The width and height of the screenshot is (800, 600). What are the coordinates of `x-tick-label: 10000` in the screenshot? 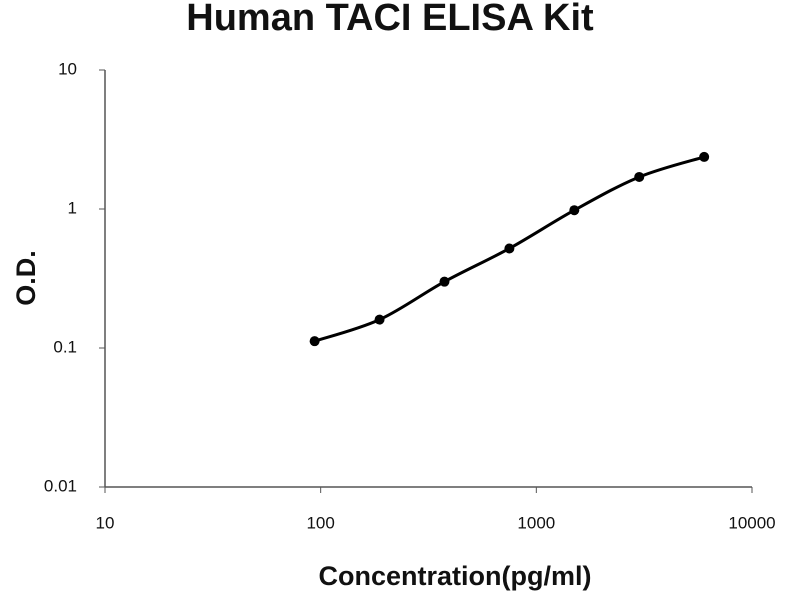 It's located at (751, 522).